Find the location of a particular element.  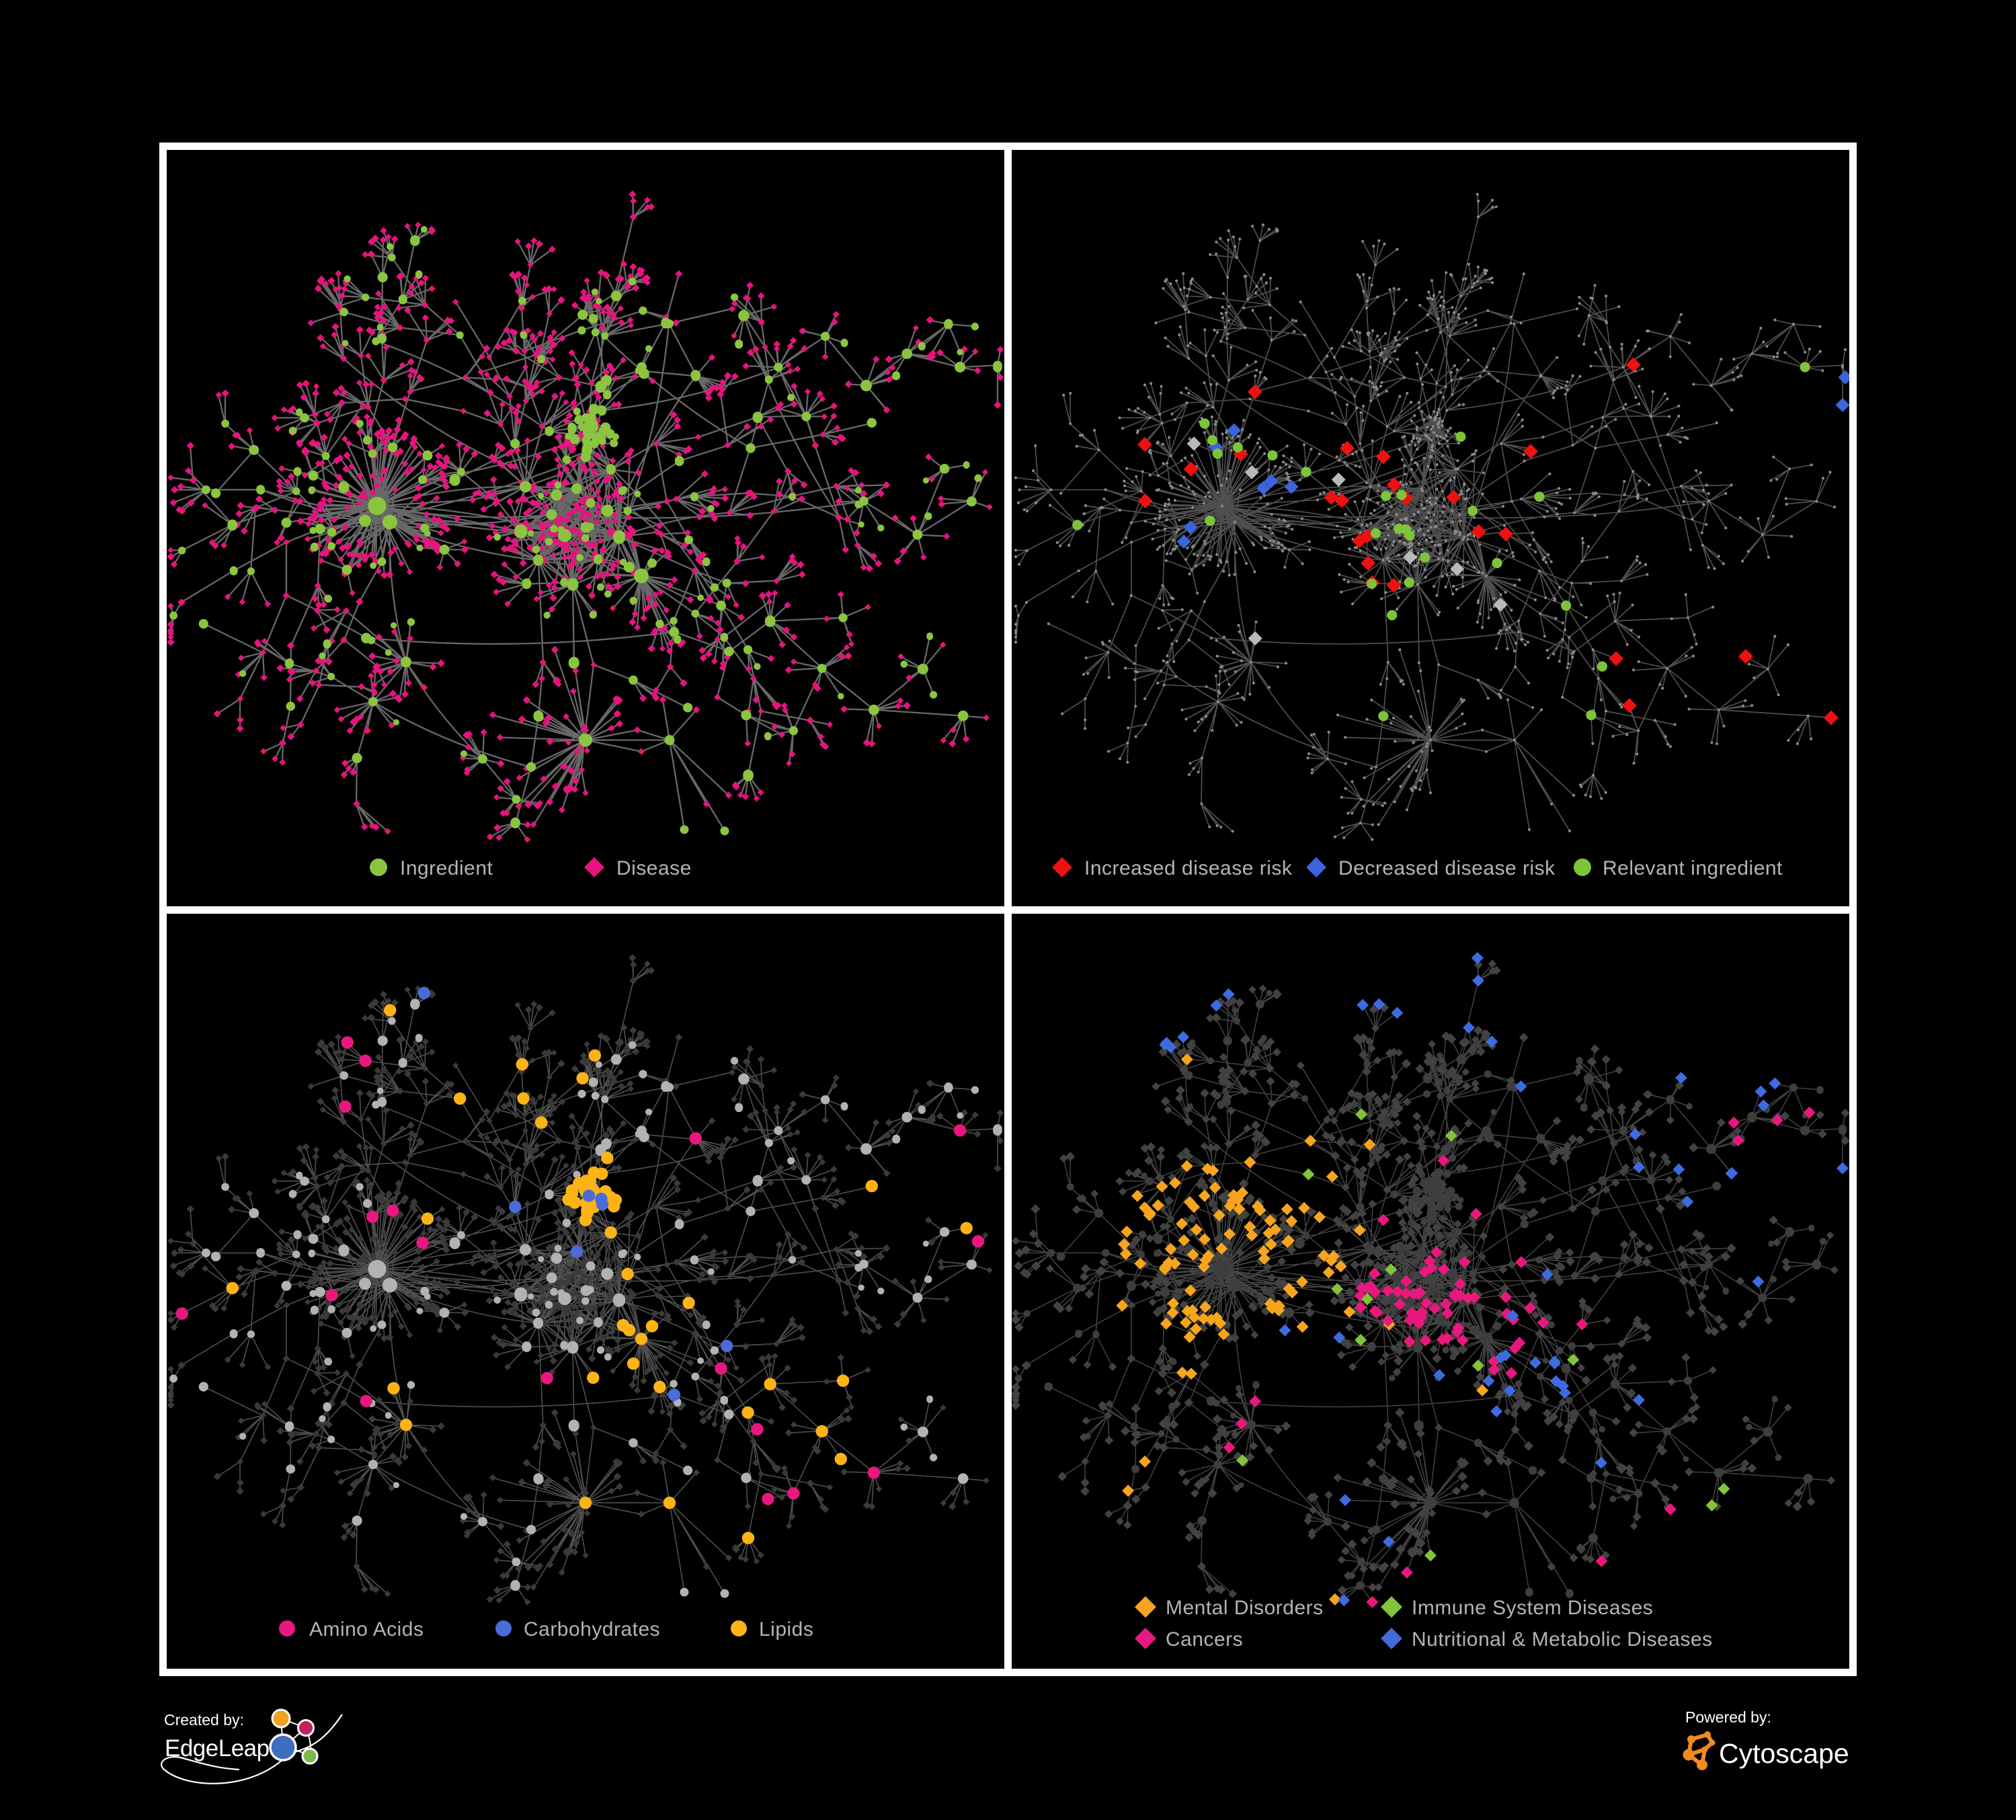

svg-text: Powered by: is located at coordinates (1728, 1717).